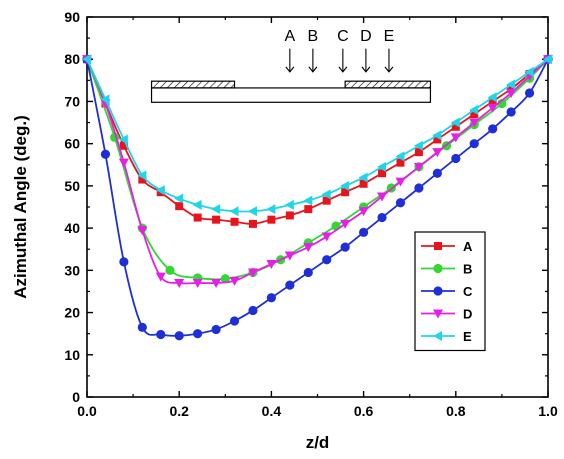 This screenshot has width=564, height=459. I want to click on y-tick-label: 60, so click(72, 144).